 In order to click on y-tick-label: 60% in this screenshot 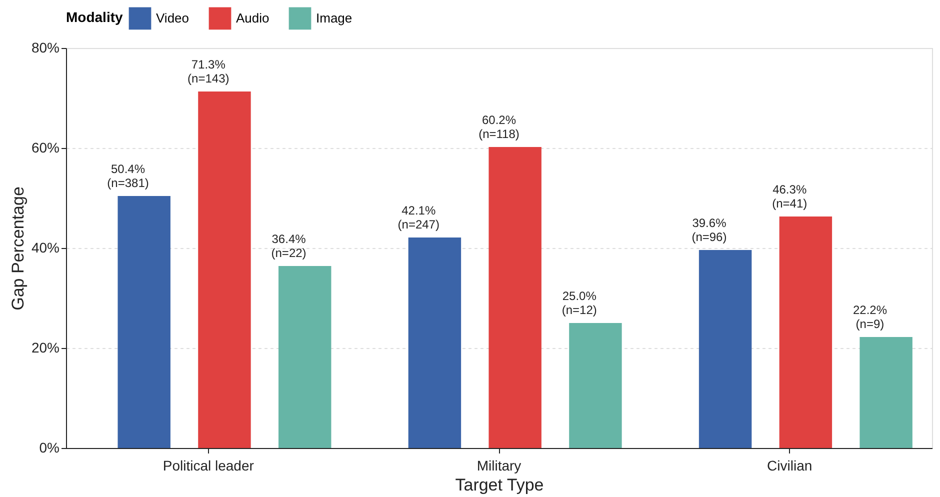, I will do `click(45, 148)`.